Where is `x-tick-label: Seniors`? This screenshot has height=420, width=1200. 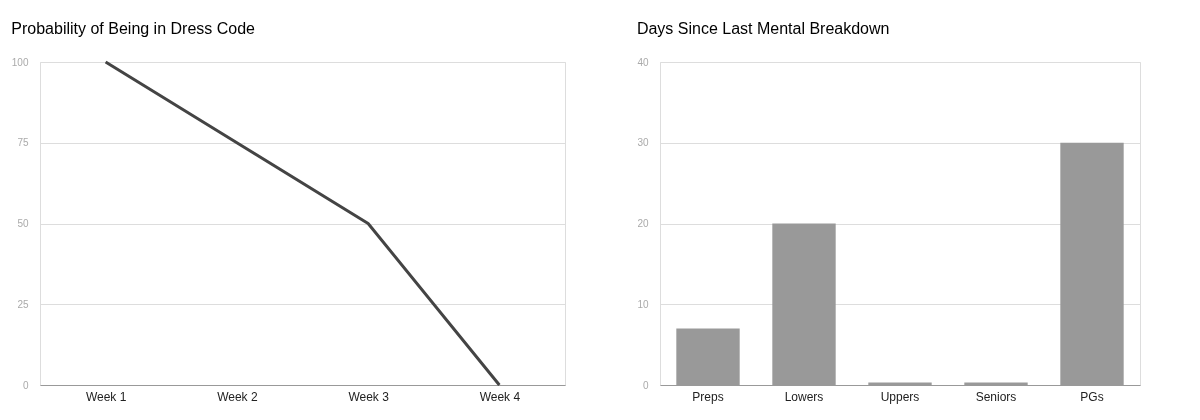
x-tick-label: Seniors is located at coordinates (996, 396).